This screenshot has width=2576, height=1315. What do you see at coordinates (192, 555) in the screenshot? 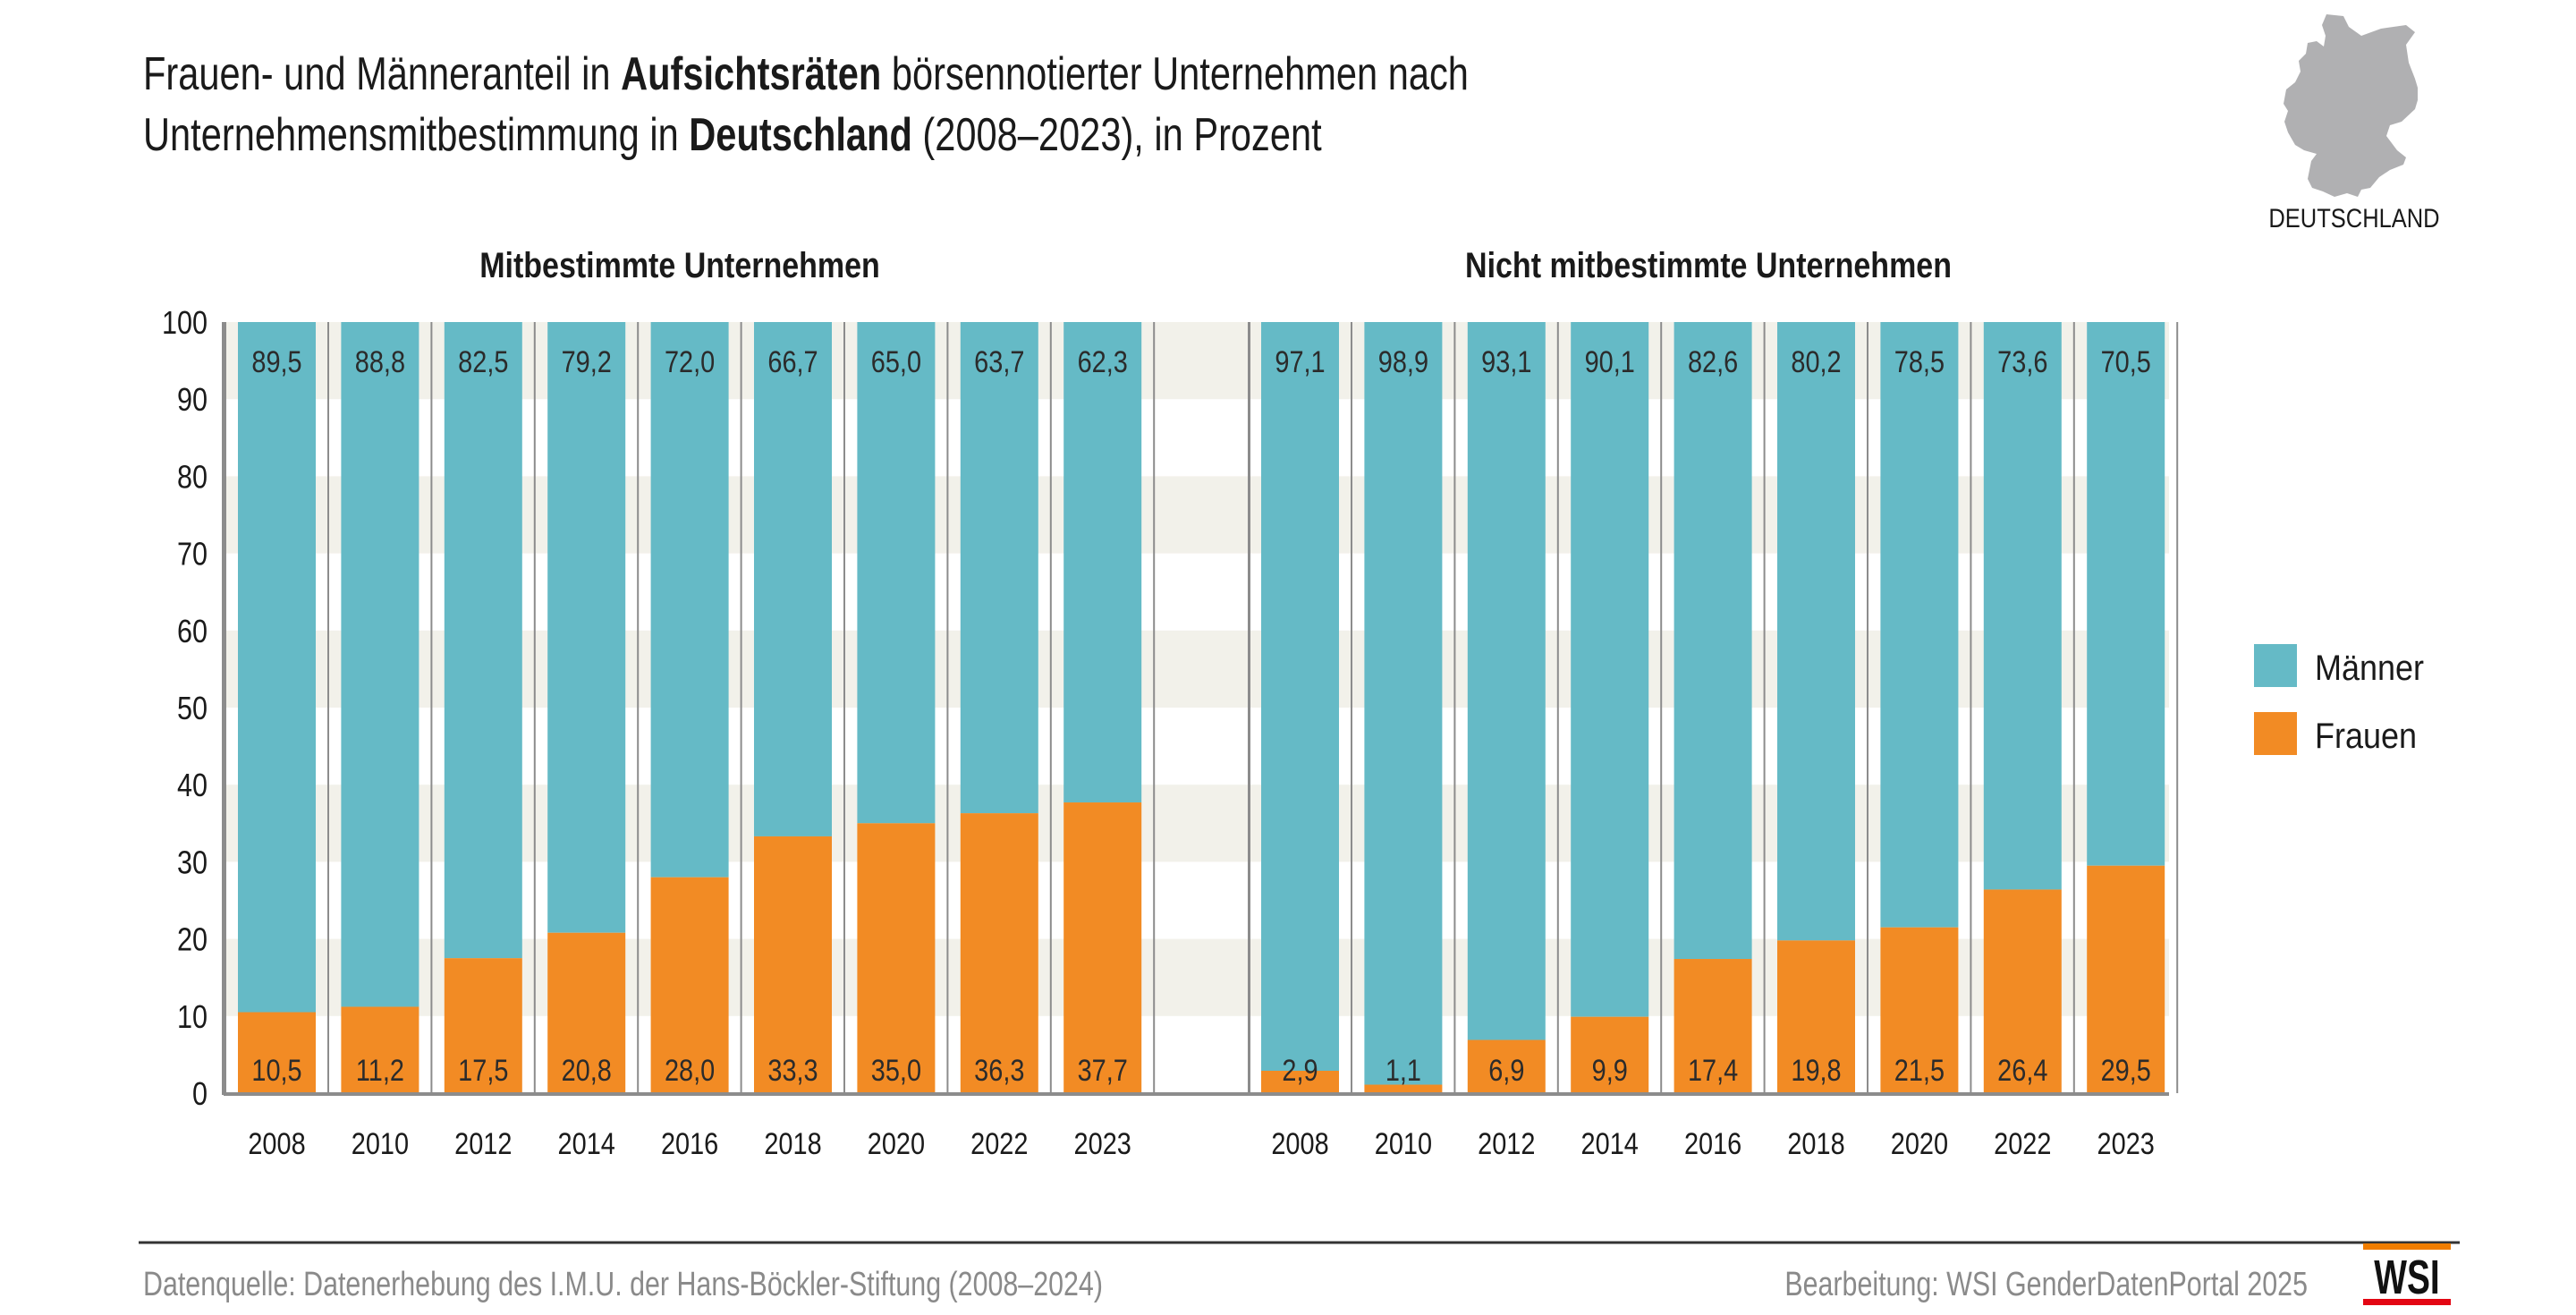
I see `y-tick-label: 70` at bounding box center [192, 555].